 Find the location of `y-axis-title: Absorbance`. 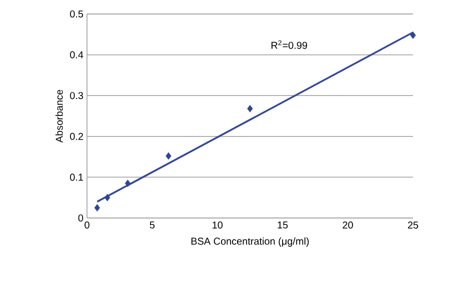

y-axis-title: Absorbance is located at coordinates (59, 116).